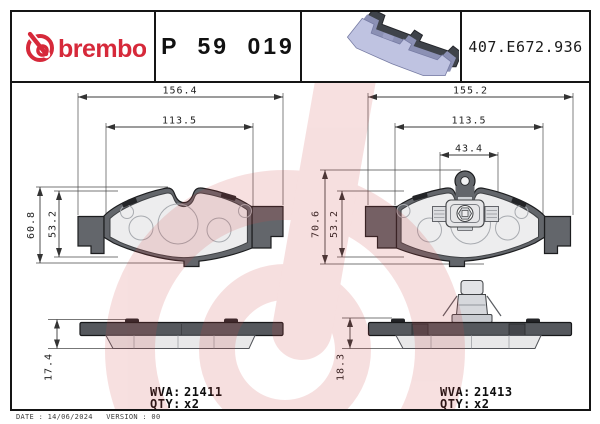 This screenshot has height=424, width=600. Describe the element at coordinates (470, 91) in the screenshot. I see `right-dim-width-outer: 155.2` at that location.